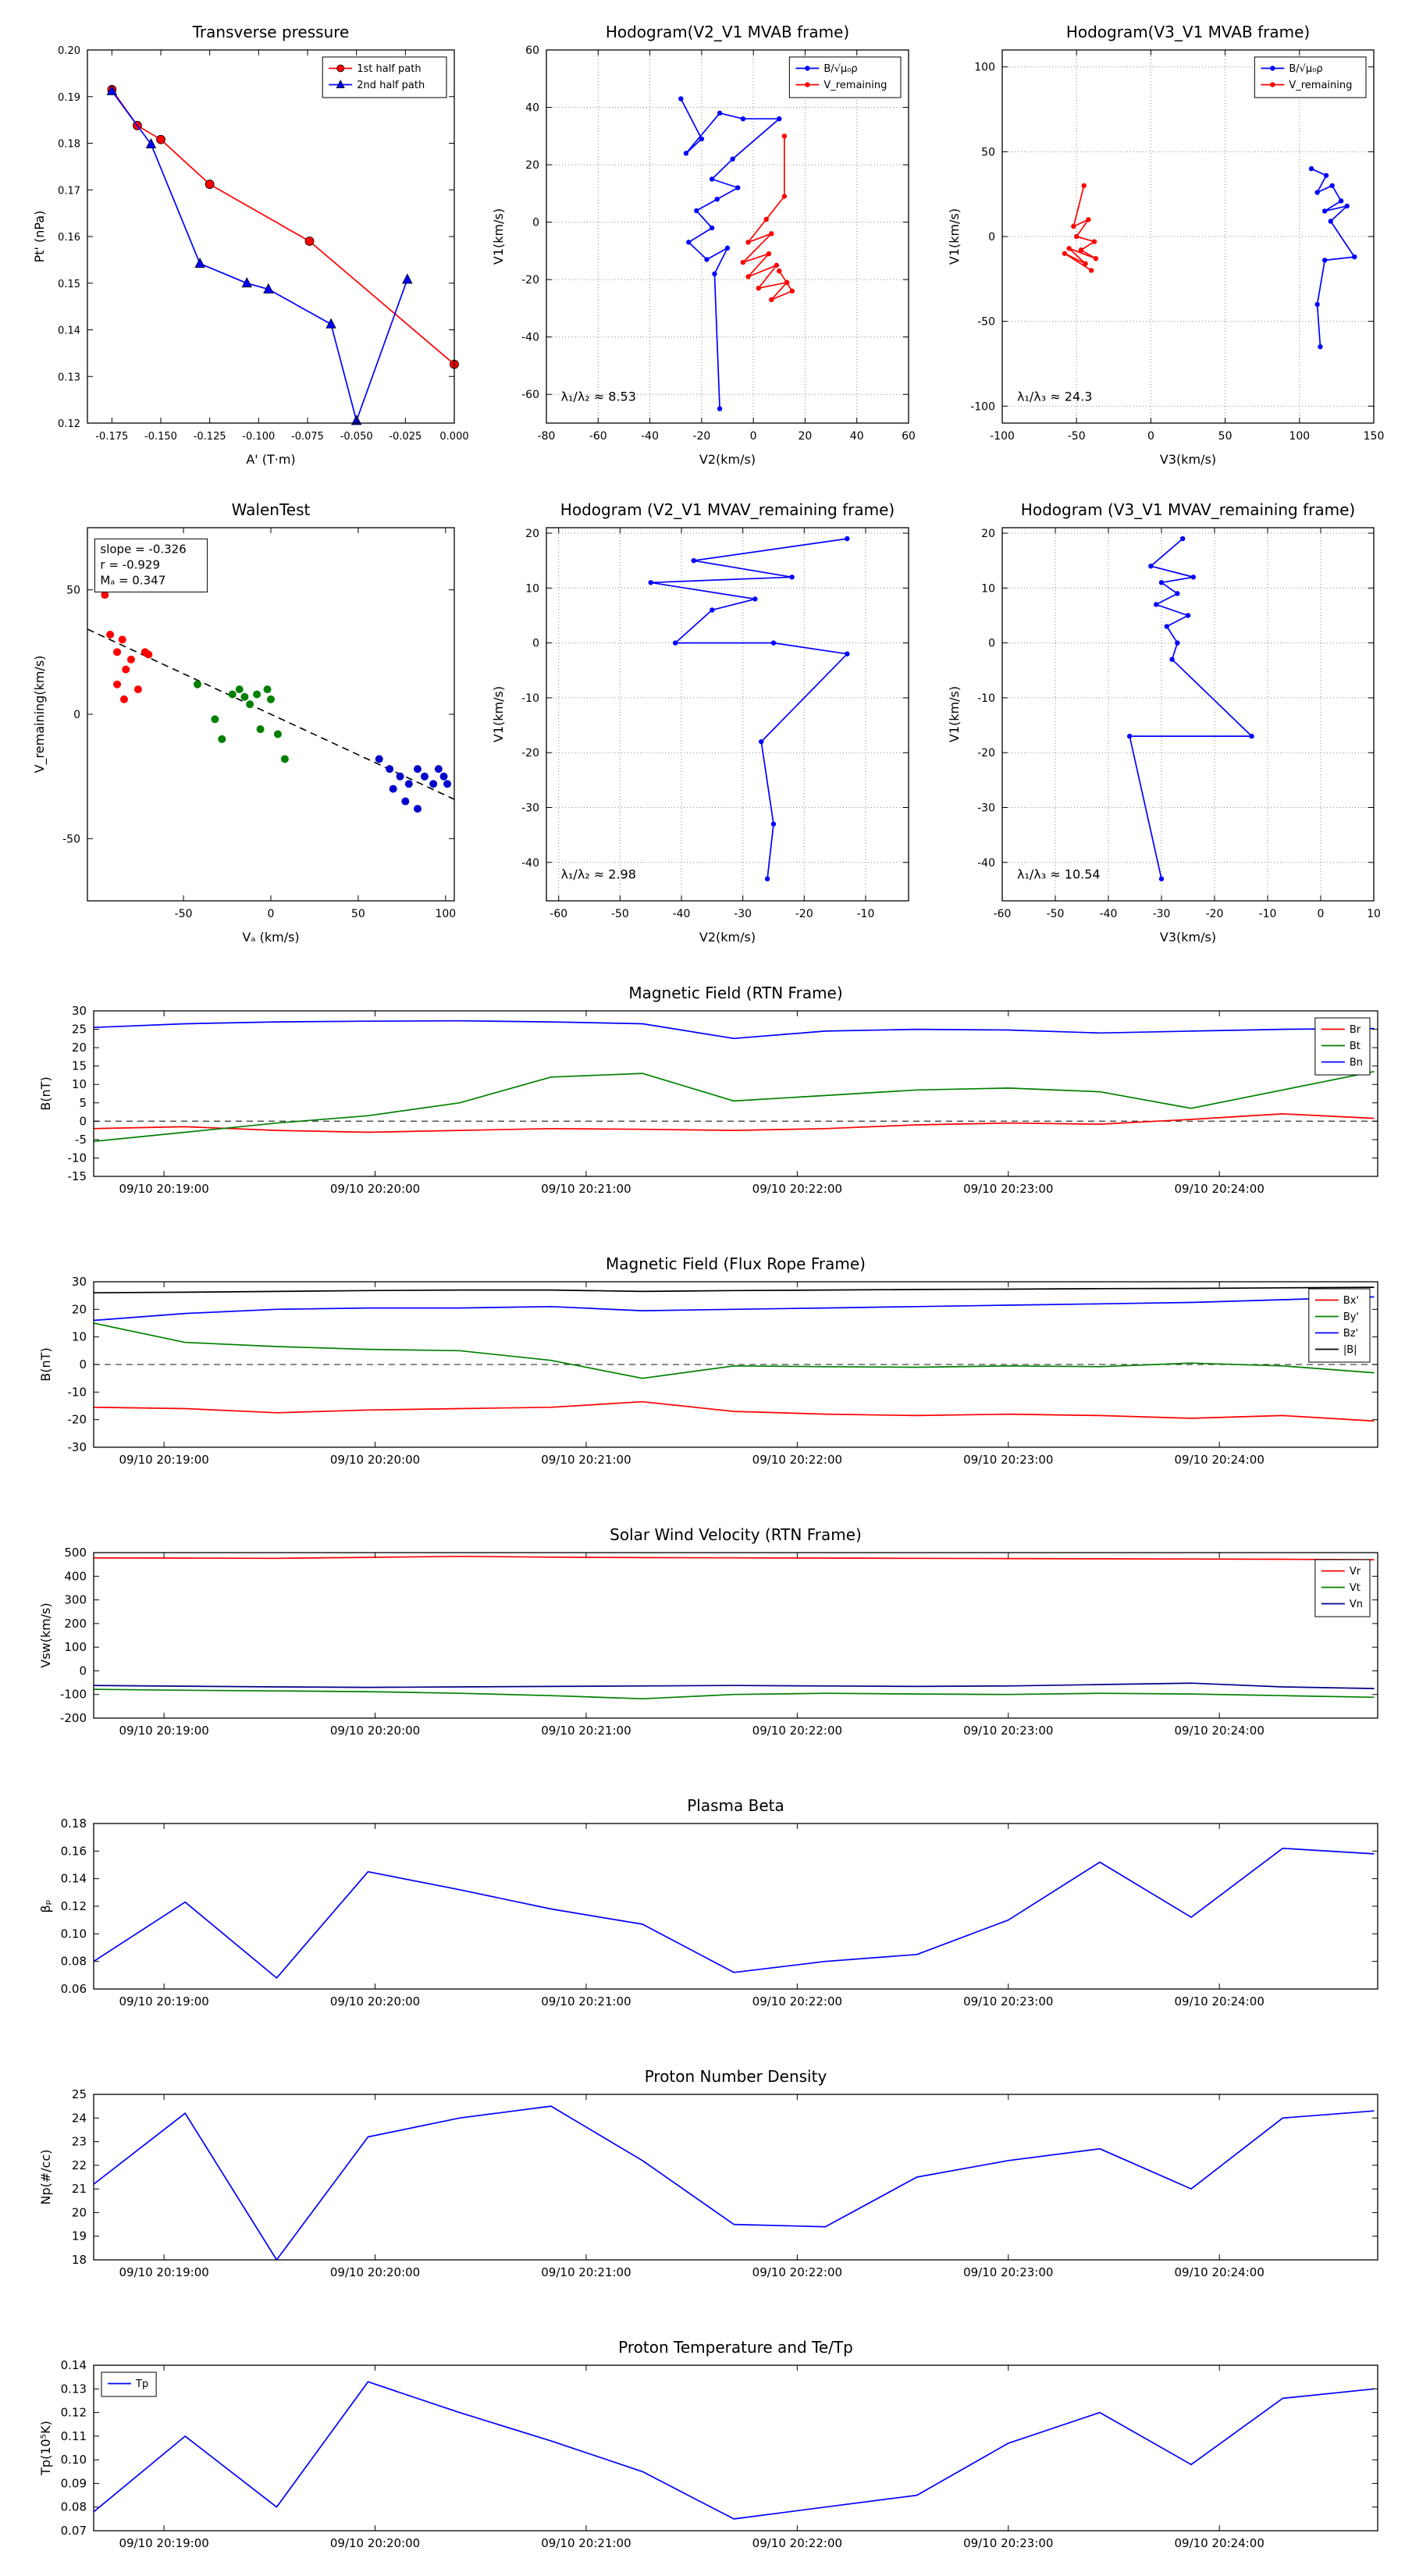 This screenshot has height=2576, width=1405. I want to click on svg-text: -0.175, so click(111, 437).